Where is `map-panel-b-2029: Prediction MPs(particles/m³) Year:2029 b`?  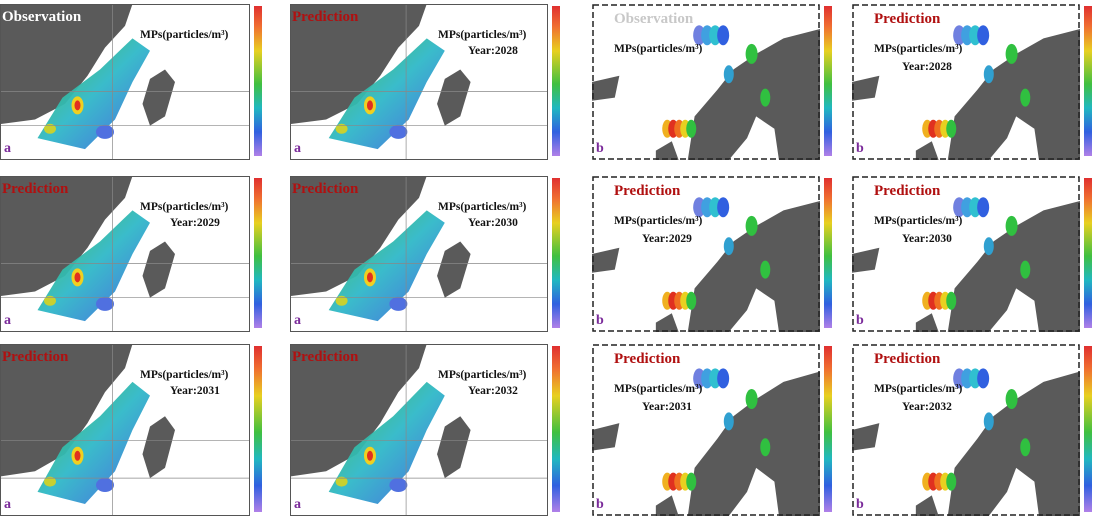
map-panel-b-2029: Prediction MPs(particles/m³) Year:2029 b is located at coordinates (714, 254).